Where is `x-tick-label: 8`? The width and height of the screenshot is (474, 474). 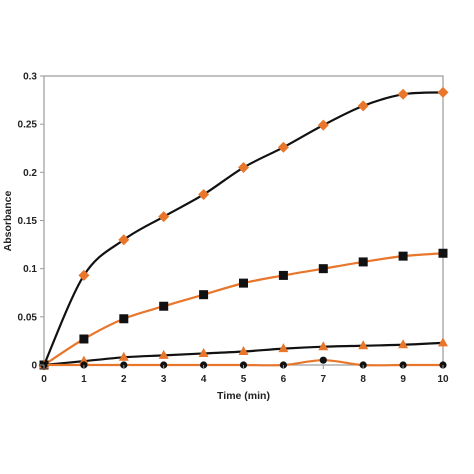 x-tick-label: 8 is located at coordinates (363, 379).